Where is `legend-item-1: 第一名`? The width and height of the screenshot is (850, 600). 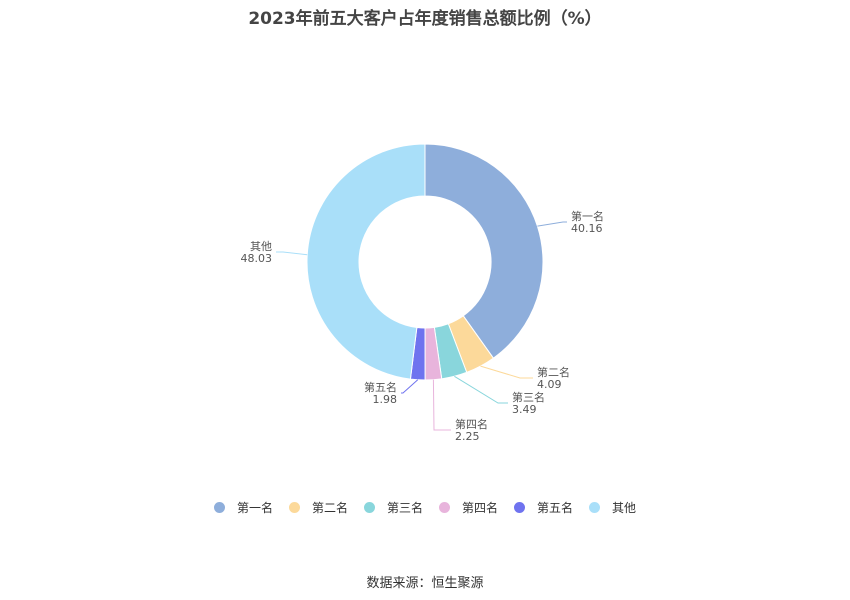
legend-item-1: 第一名 is located at coordinates (243, 507).